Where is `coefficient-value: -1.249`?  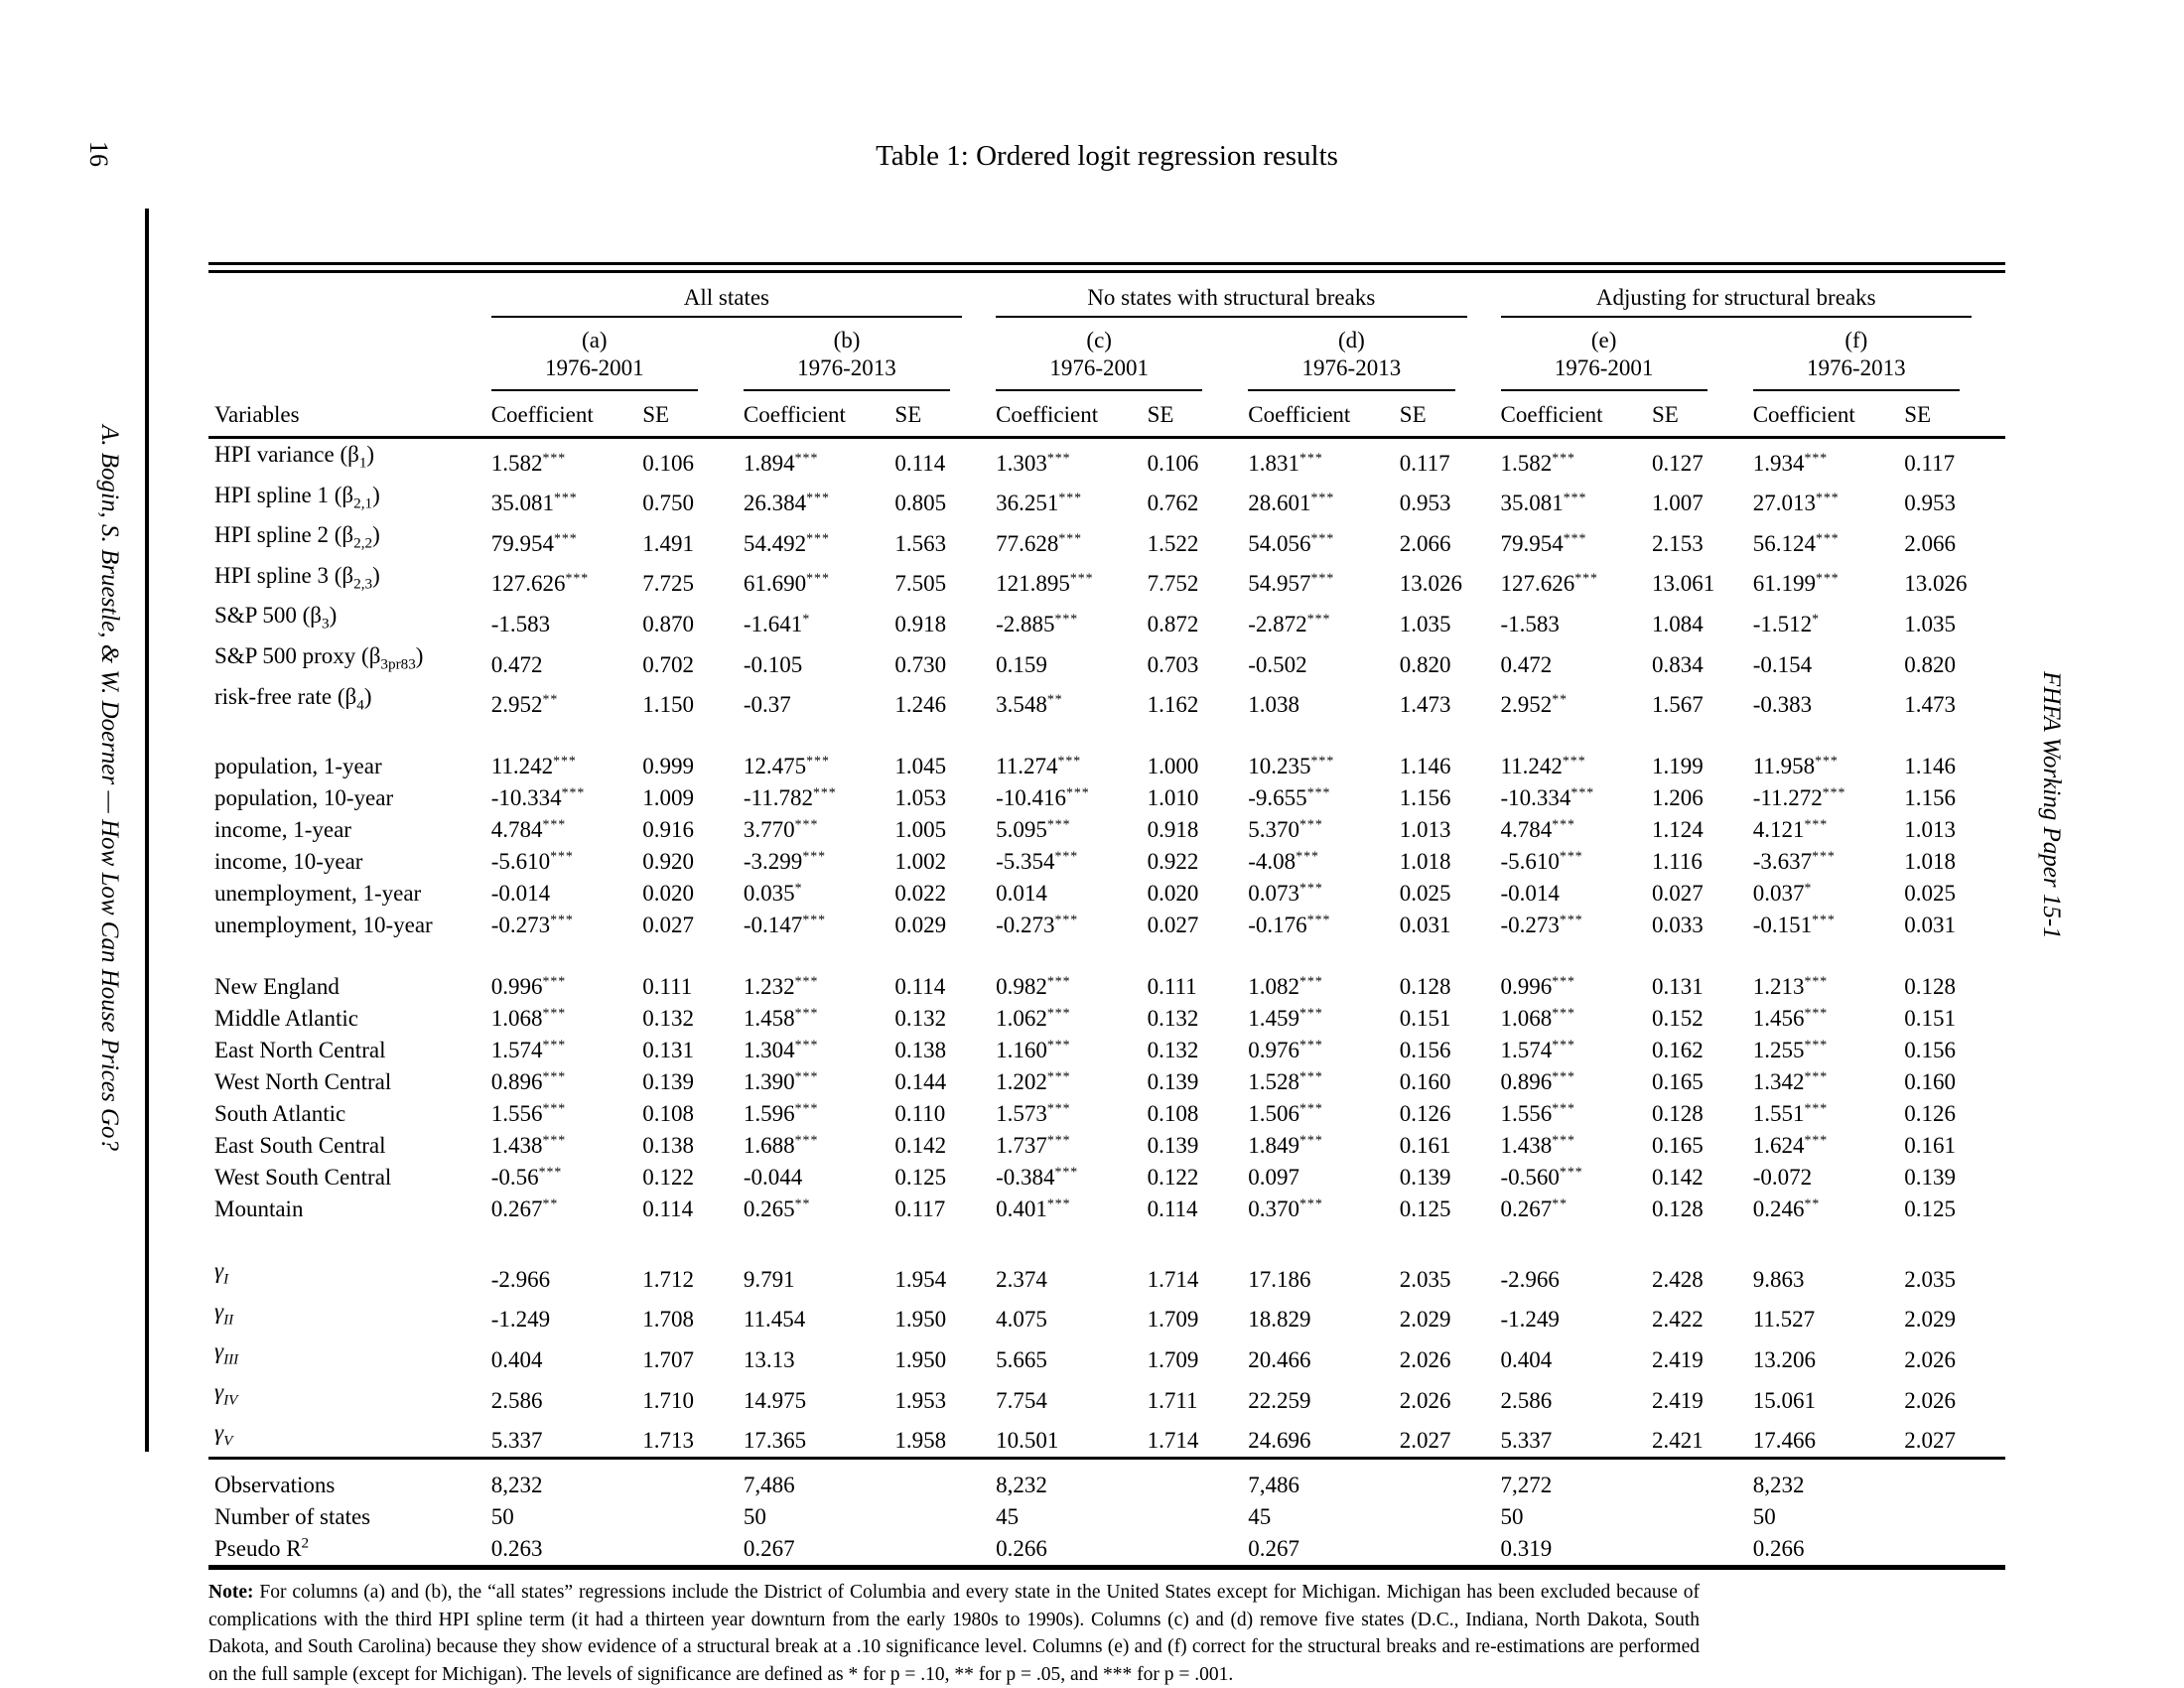
coefficient-value: -1.249 is located at coordinates (1530, 1320).